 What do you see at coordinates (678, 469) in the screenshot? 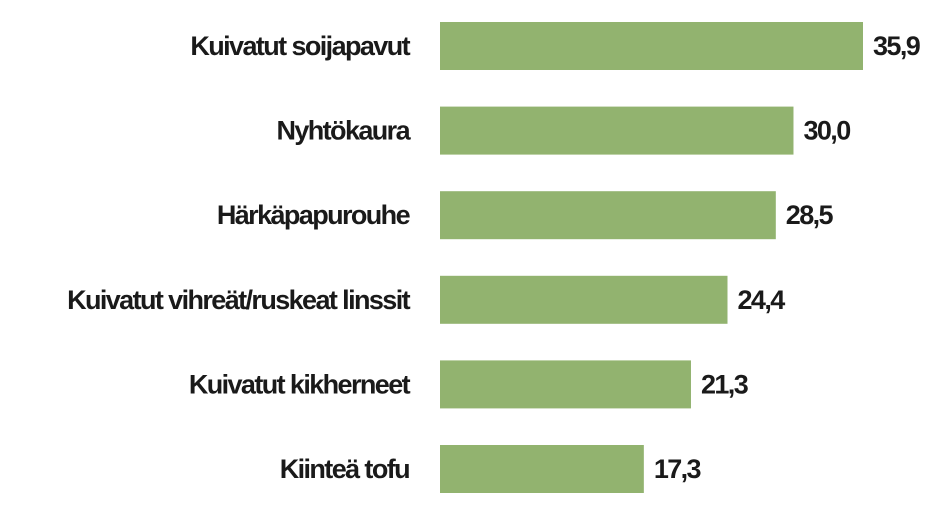
I see `value-label: 17,3` at bounding box center [678, 469].